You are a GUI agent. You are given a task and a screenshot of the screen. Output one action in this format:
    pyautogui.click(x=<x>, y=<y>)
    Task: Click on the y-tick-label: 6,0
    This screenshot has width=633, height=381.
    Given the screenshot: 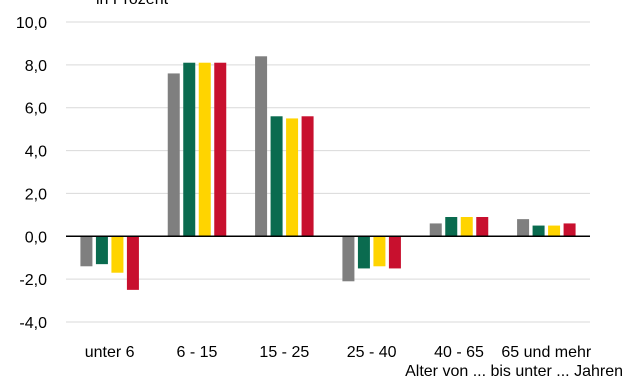 What is the action you would take?
    pyautogui.click(x=36, y=109)
    